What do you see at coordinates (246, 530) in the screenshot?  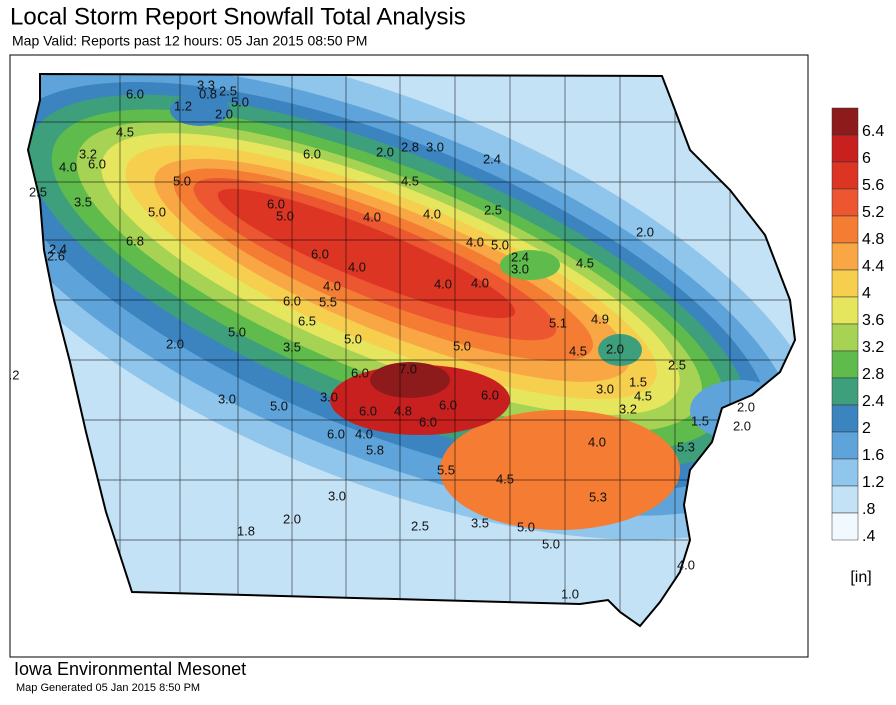 I see `station-label: 1.8` at bounding box center [246, 530].